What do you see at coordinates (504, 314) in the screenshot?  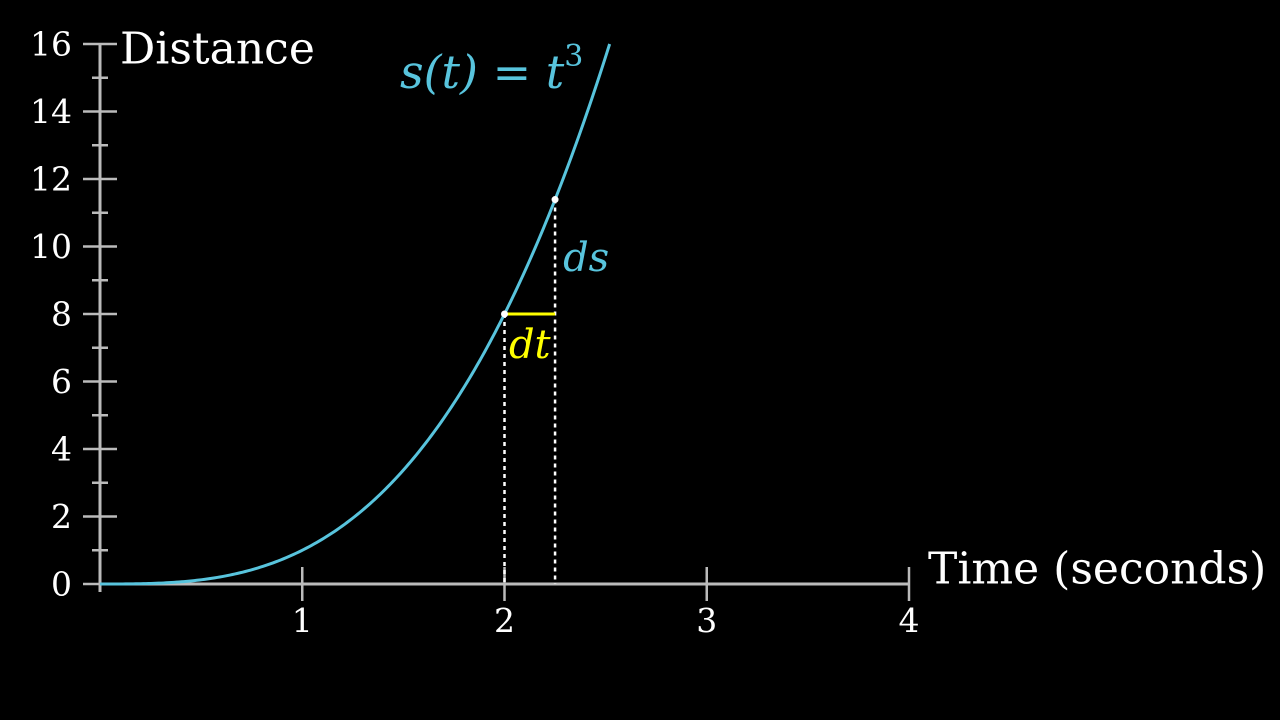 I see `point-a` at bounding box center [504, 314].